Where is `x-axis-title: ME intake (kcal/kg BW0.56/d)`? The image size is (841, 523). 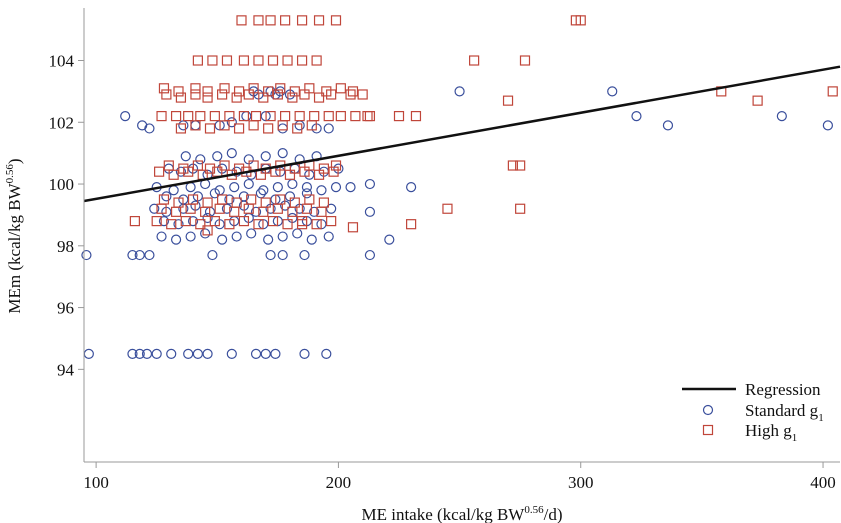 x-axis-title: ME intake (kcal/kg BW0.56/d) is located at coordinates (461, 513).